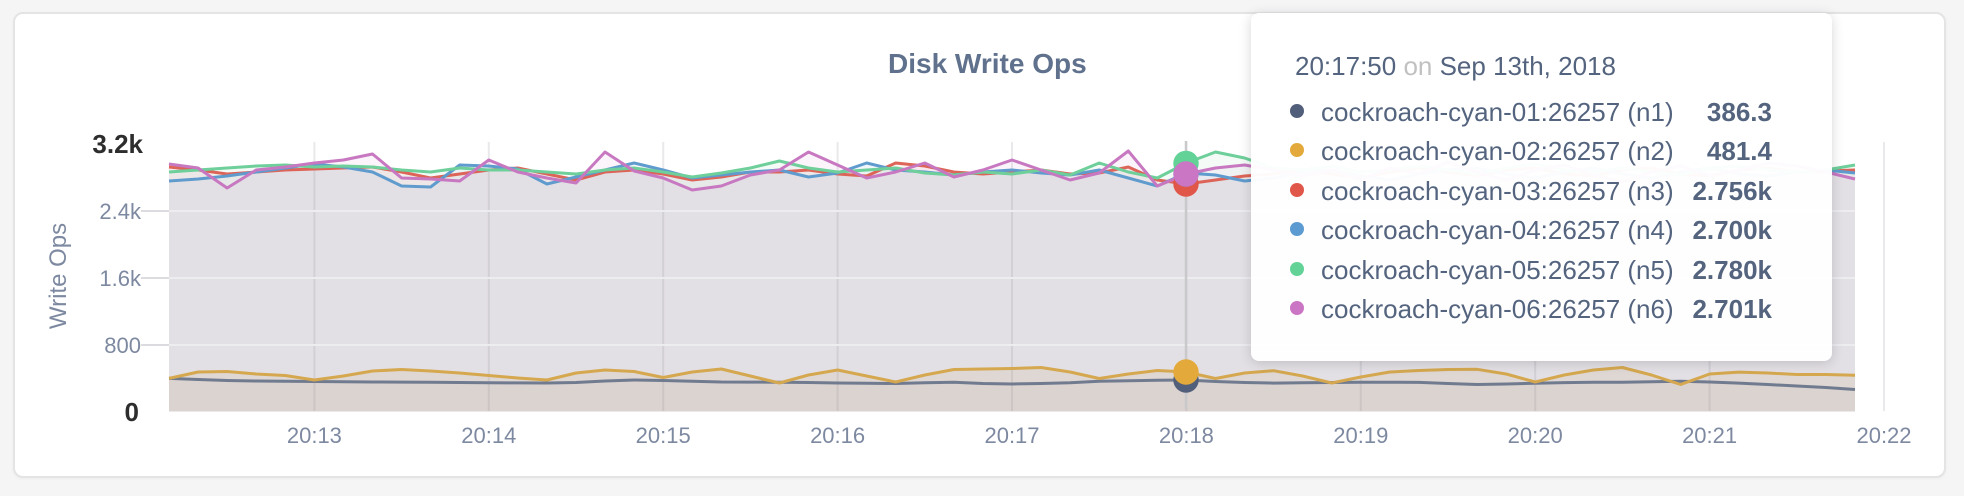  What do you see at coordinates (1360, 435) in the screenshot?
I see `svg-text: 20:19` at bounding box center [1360, 435].